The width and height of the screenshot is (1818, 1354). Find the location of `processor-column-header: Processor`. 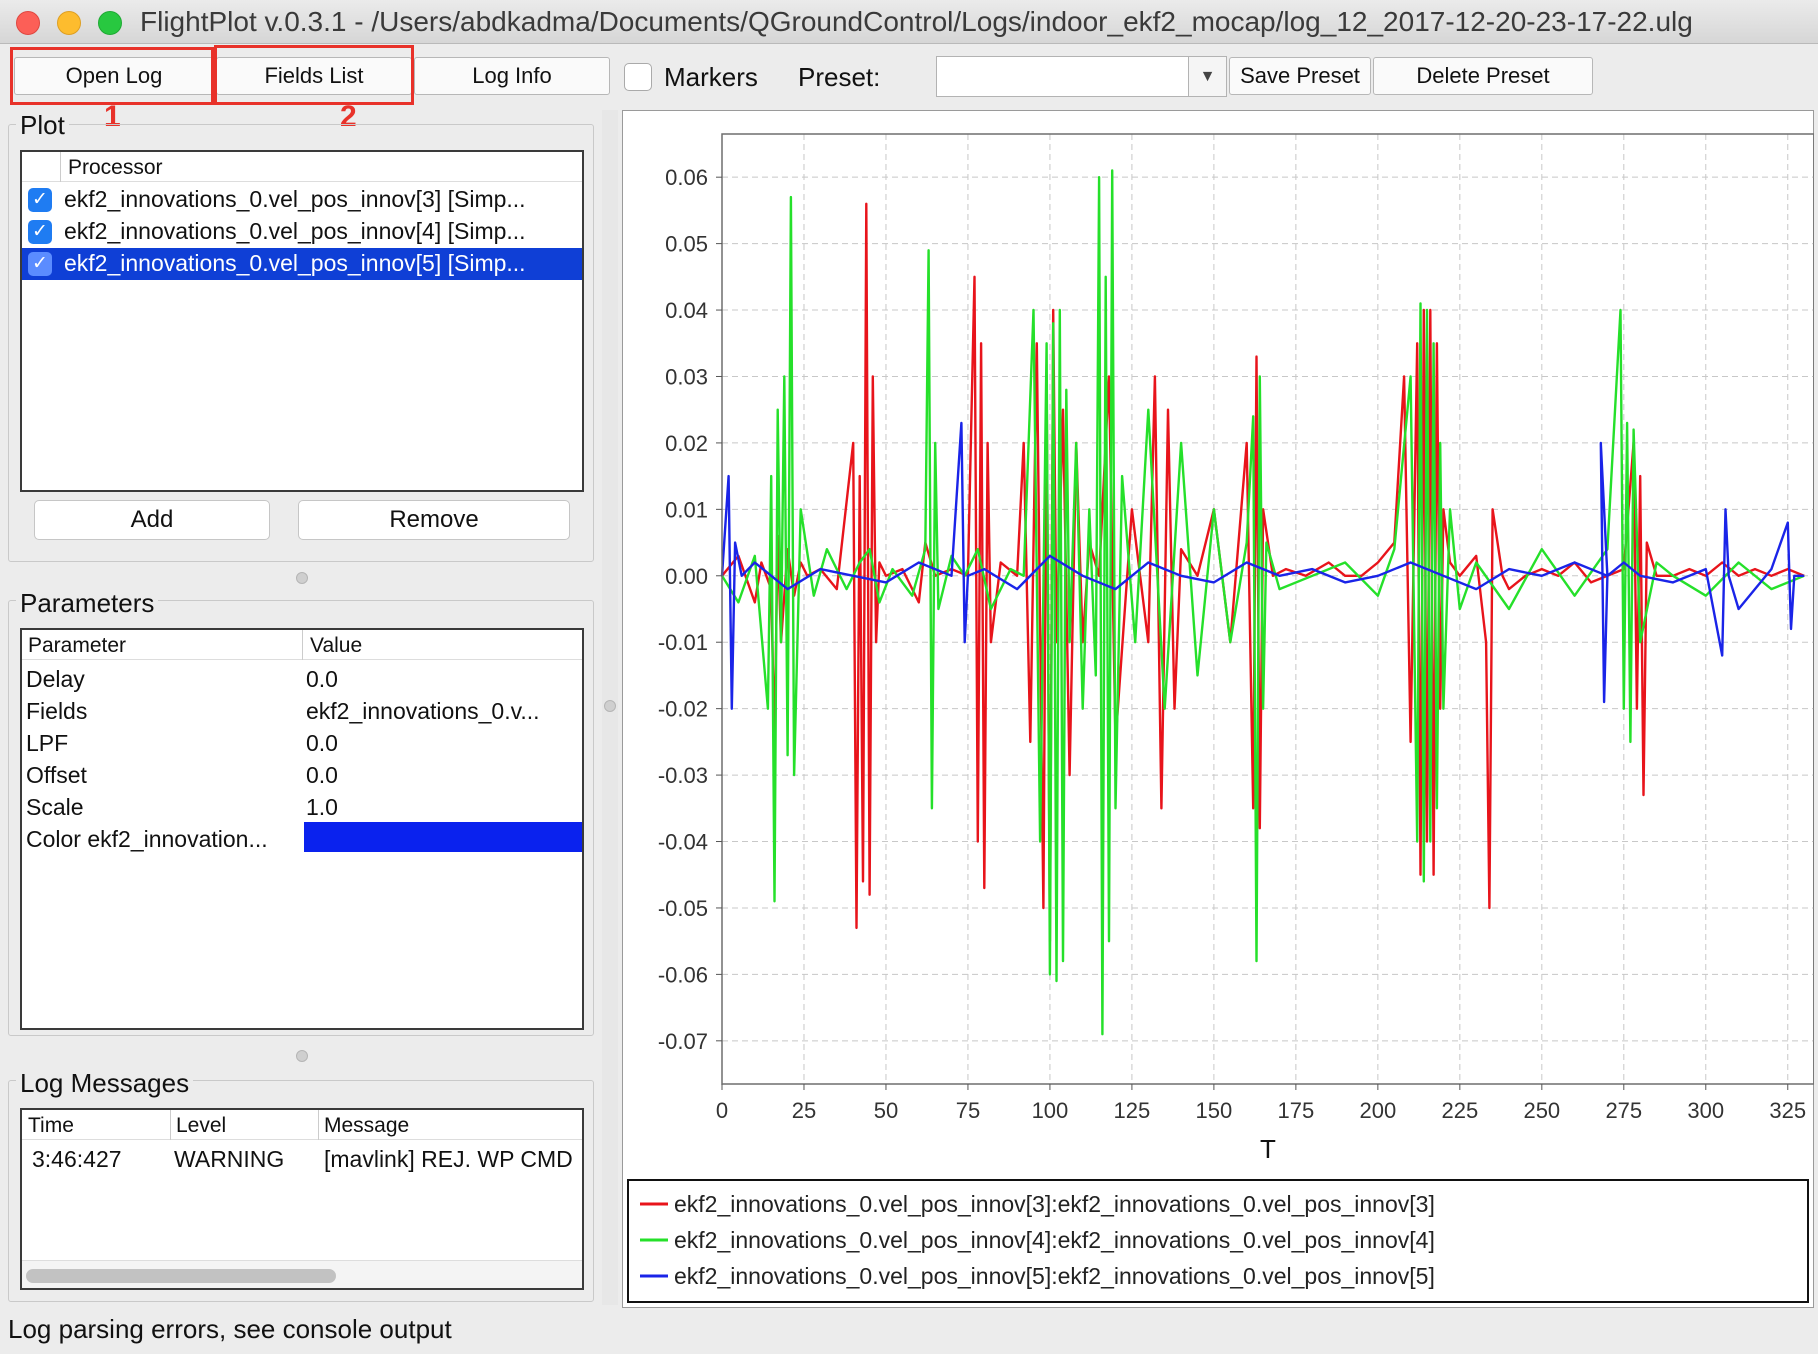

processor-column-header: Processor is located at coordinates (115, 168).